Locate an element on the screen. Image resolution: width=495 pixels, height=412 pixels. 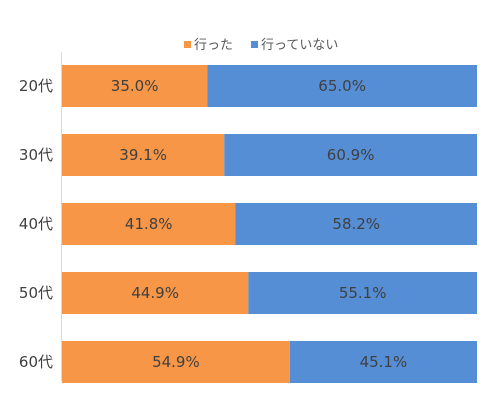
data-label: 65.0% is located at coordinates (342, 86).